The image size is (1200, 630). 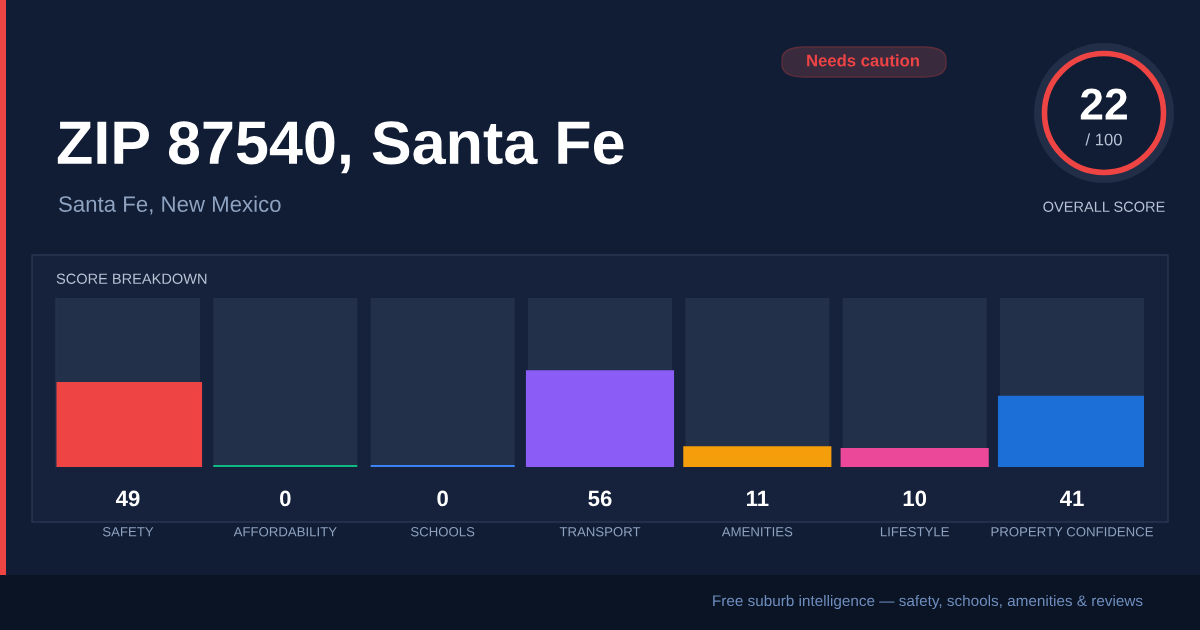 I want to click on data-label: 49, so click(x=127, y=498).